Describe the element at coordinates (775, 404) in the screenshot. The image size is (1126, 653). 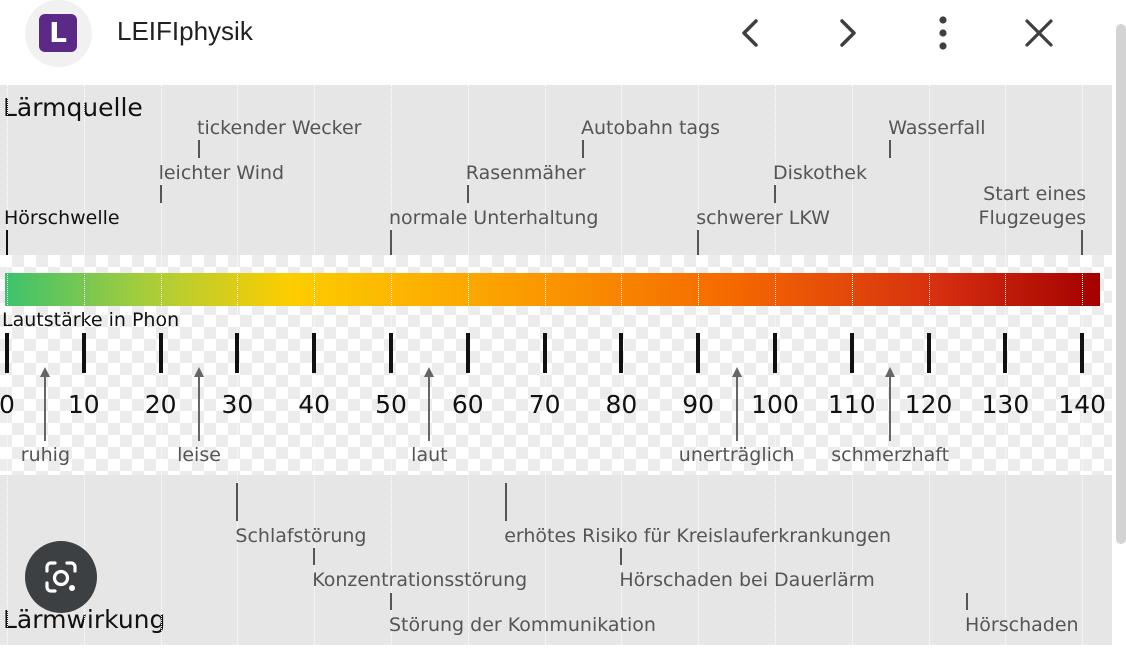
I see `scale-tick-label: 100` at that location.